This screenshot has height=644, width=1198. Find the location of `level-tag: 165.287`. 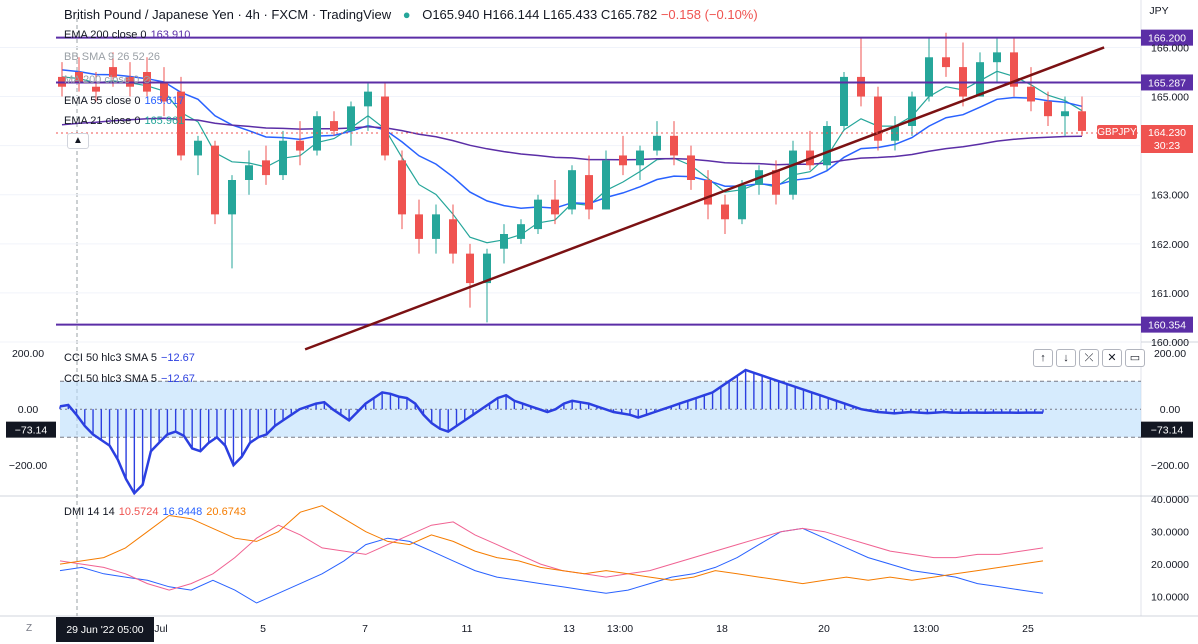

level-tag: 165.287 is located at coordinates (1167, 83).